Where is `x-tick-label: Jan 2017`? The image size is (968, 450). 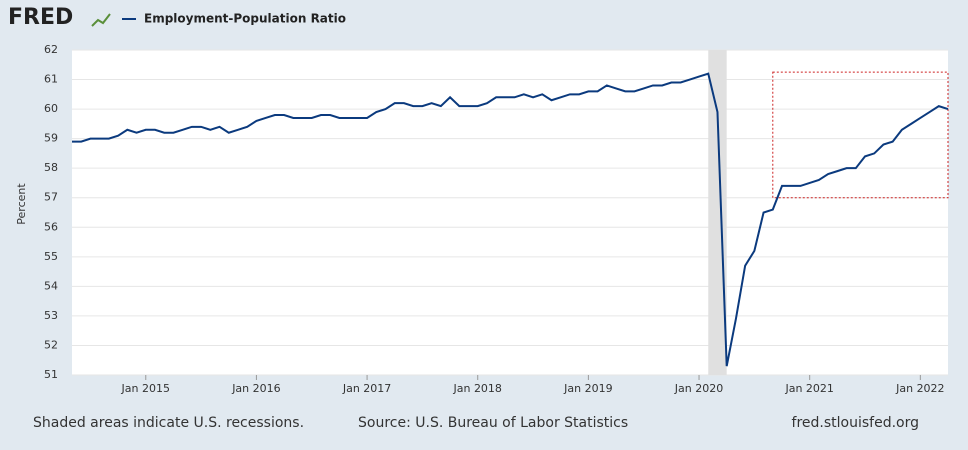
x-tick-label: Jan 2017 is located at coordinates (366, 388).